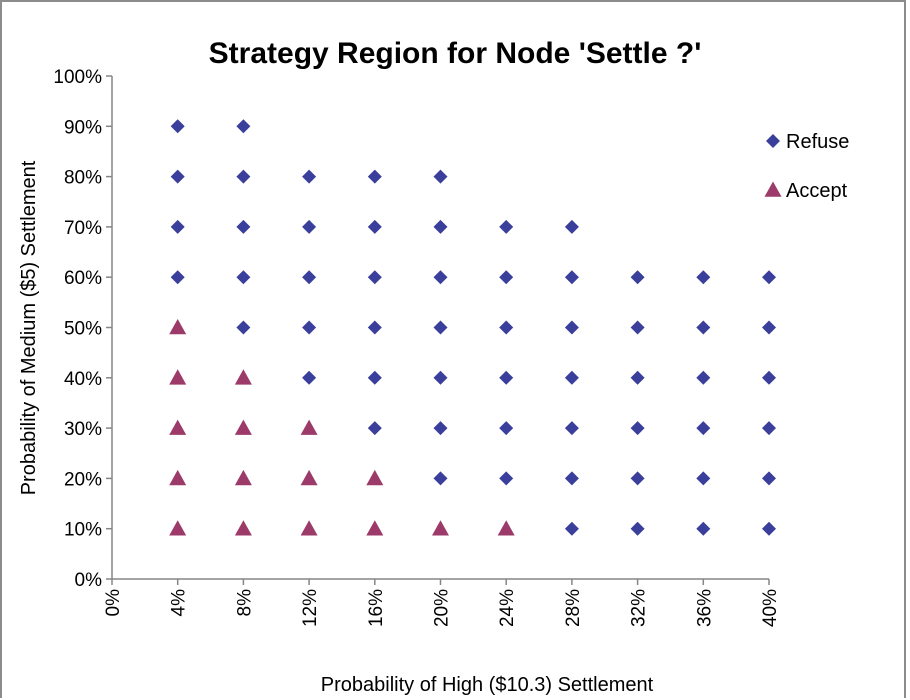 This screenshot has height=700, width=910. Describe the element at coordinates (376, 608) in the screenshot. I see `x-tick-label: 16%` at that location.